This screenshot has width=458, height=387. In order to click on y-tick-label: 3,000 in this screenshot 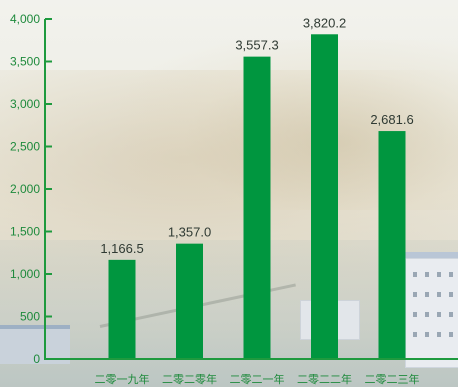, I will do `click(25, 104)`.